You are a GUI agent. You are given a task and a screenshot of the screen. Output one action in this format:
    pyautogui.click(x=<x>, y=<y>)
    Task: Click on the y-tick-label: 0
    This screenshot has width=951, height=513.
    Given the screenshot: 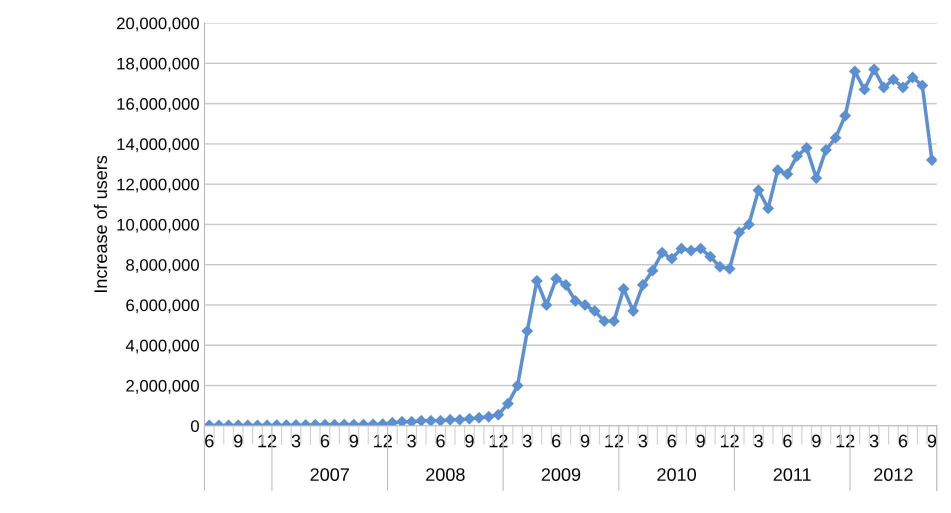 What is the action you would take?
    pyautogui.click(x=194, y=426)
    